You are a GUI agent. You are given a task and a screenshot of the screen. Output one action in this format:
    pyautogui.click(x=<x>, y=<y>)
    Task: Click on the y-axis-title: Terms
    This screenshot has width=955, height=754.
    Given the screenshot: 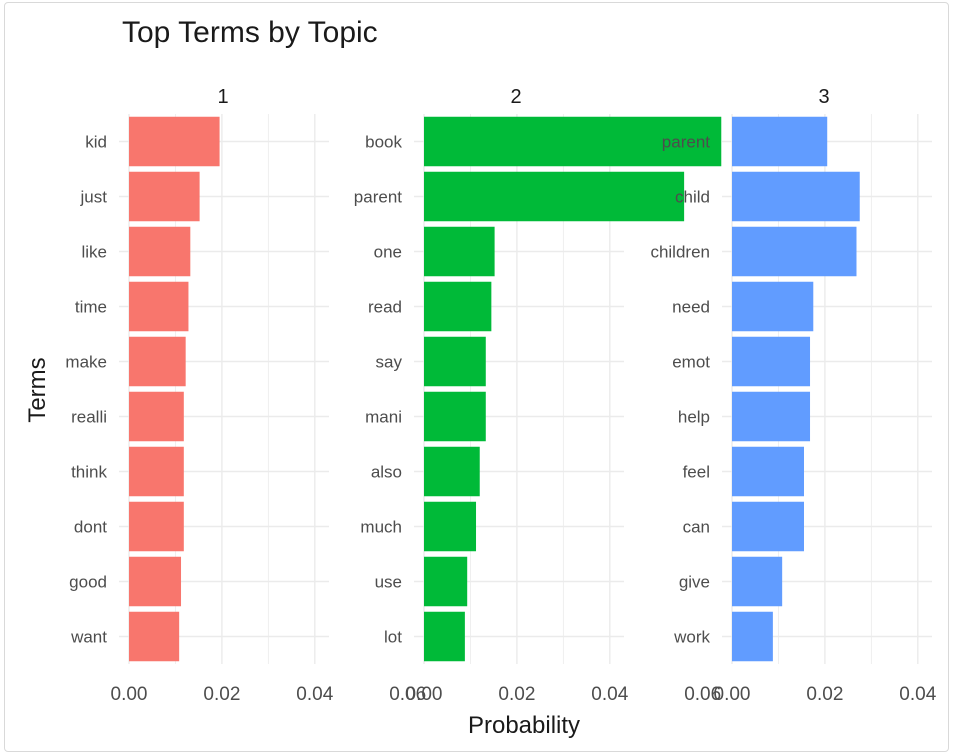 What is the action you would take?
    pyautogui.click(x=37, y=389)
    